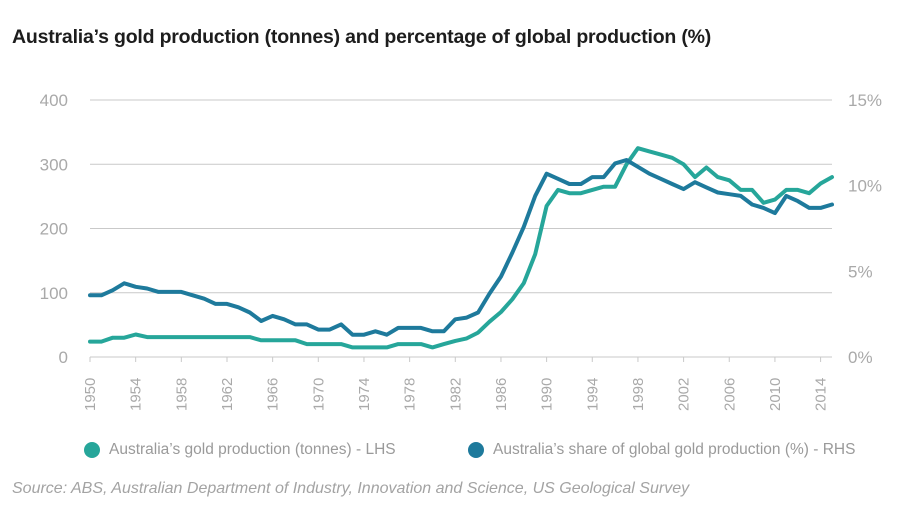 The image size is (903, 511). What do you see at coordinates (865, 229) in the screenshot?
I see `right-axis-ticks: 15% 10% 5% 0%` at bounding box center [865, 229].